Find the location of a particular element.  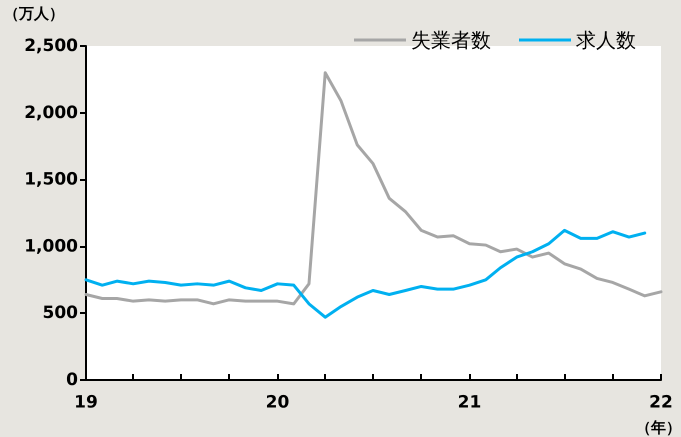

legend-label: 求人数 is located at coordinates (606, 40).